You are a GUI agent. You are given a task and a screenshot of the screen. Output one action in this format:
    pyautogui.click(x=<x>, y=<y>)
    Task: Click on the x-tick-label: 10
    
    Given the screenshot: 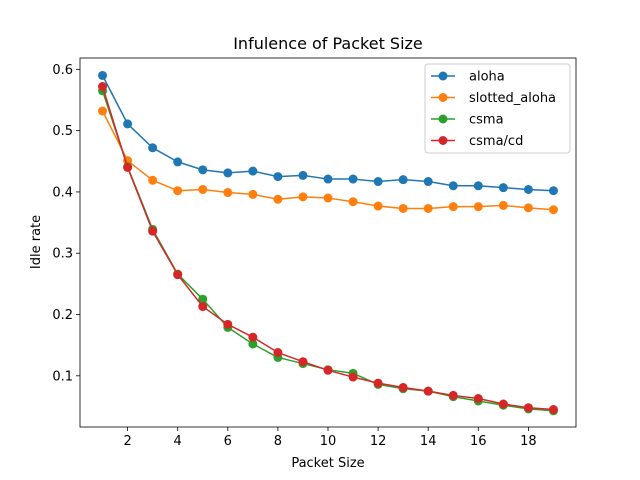 What is the action you would take?
    pyautogui.click(x=328, y=441)
    